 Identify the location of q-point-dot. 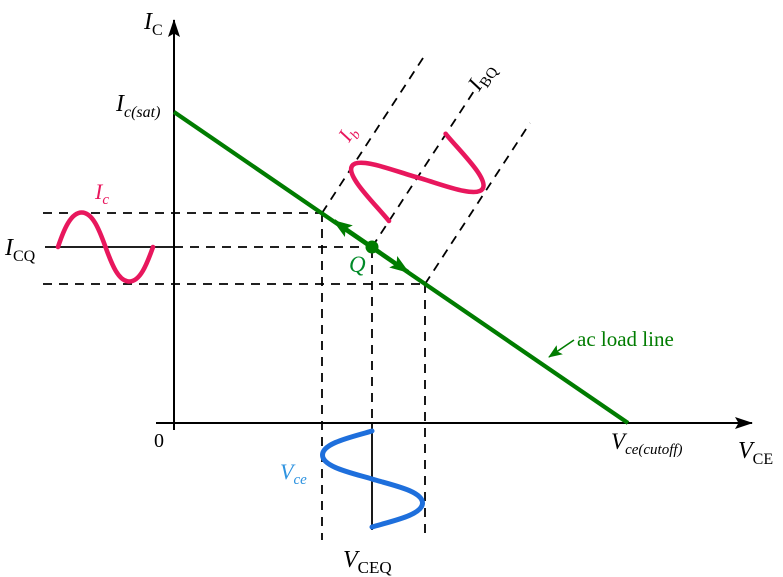
(372, 247).